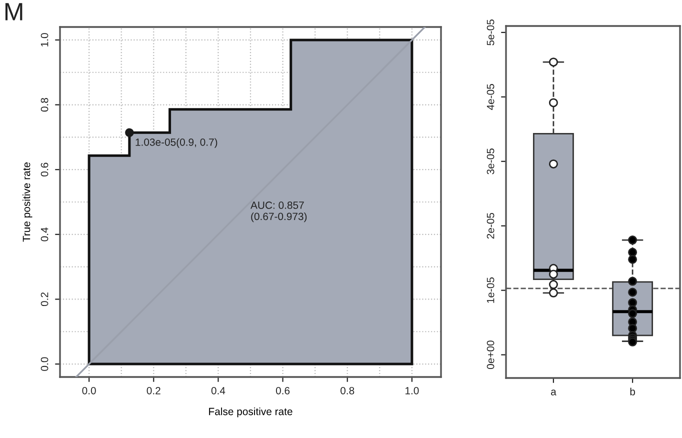 This screenshot has height=438, width=682. What do you see at coordinates (44, 105) in the screenshot?
I see `y-tick-label: 0.8` at bounding box center [44, 105].